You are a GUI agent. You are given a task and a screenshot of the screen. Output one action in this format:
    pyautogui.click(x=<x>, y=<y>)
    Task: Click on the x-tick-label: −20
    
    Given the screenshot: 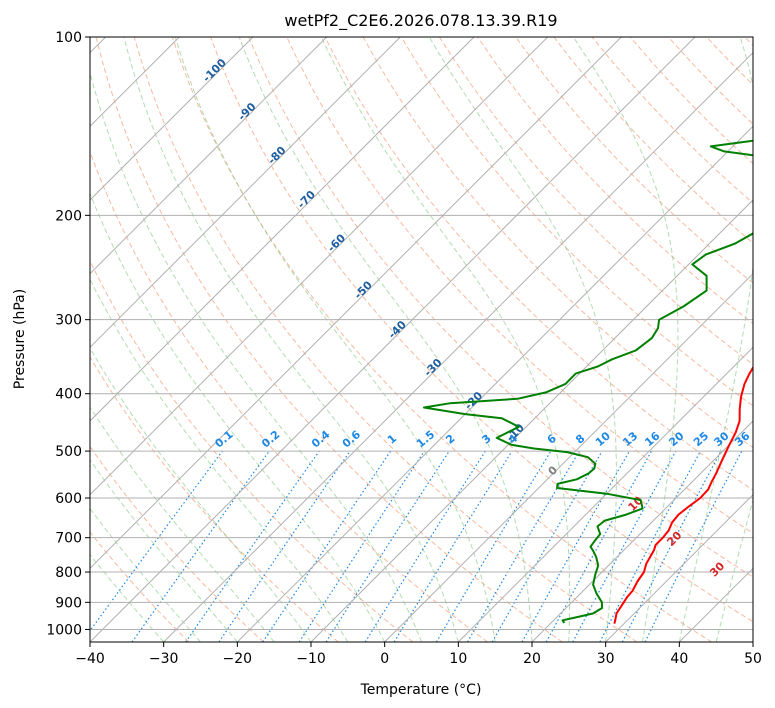 What is the action you would take?
    pyautogui.click(x=238, y=659)
    